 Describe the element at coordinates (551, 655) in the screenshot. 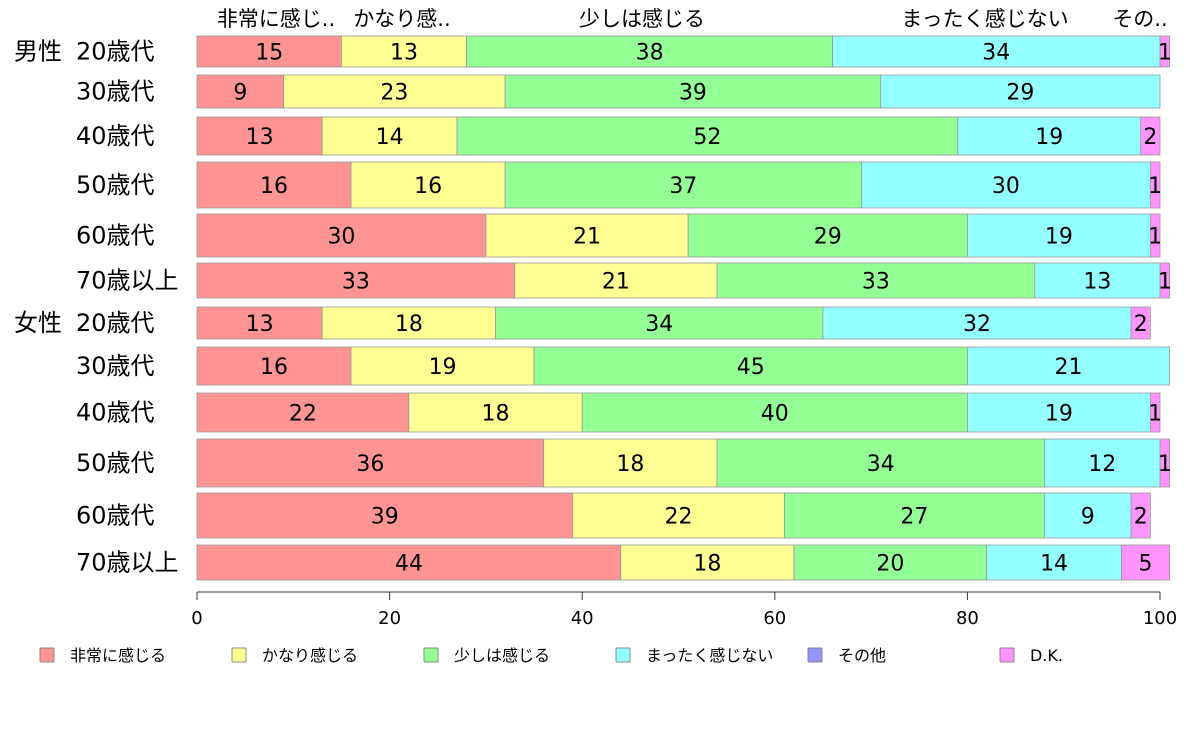

I see `legend: 非常に感じる かなり感じる 少しは感じる まったく感じない その他 D.K.` at that location.